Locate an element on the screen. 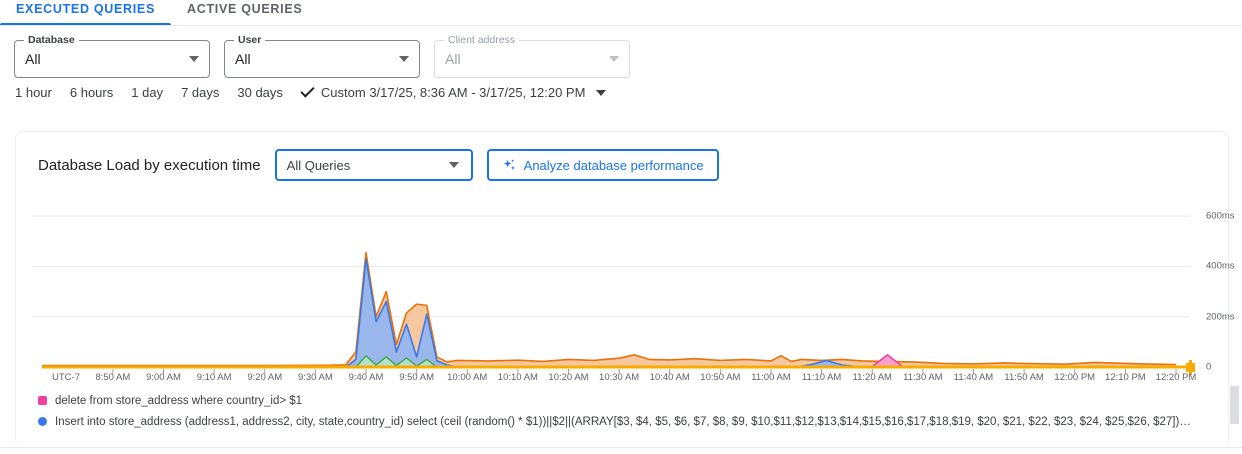 The image size is (1242, 454). tab-active-queries: ACTIVE QUERIES is located at coordinates (244, 13).